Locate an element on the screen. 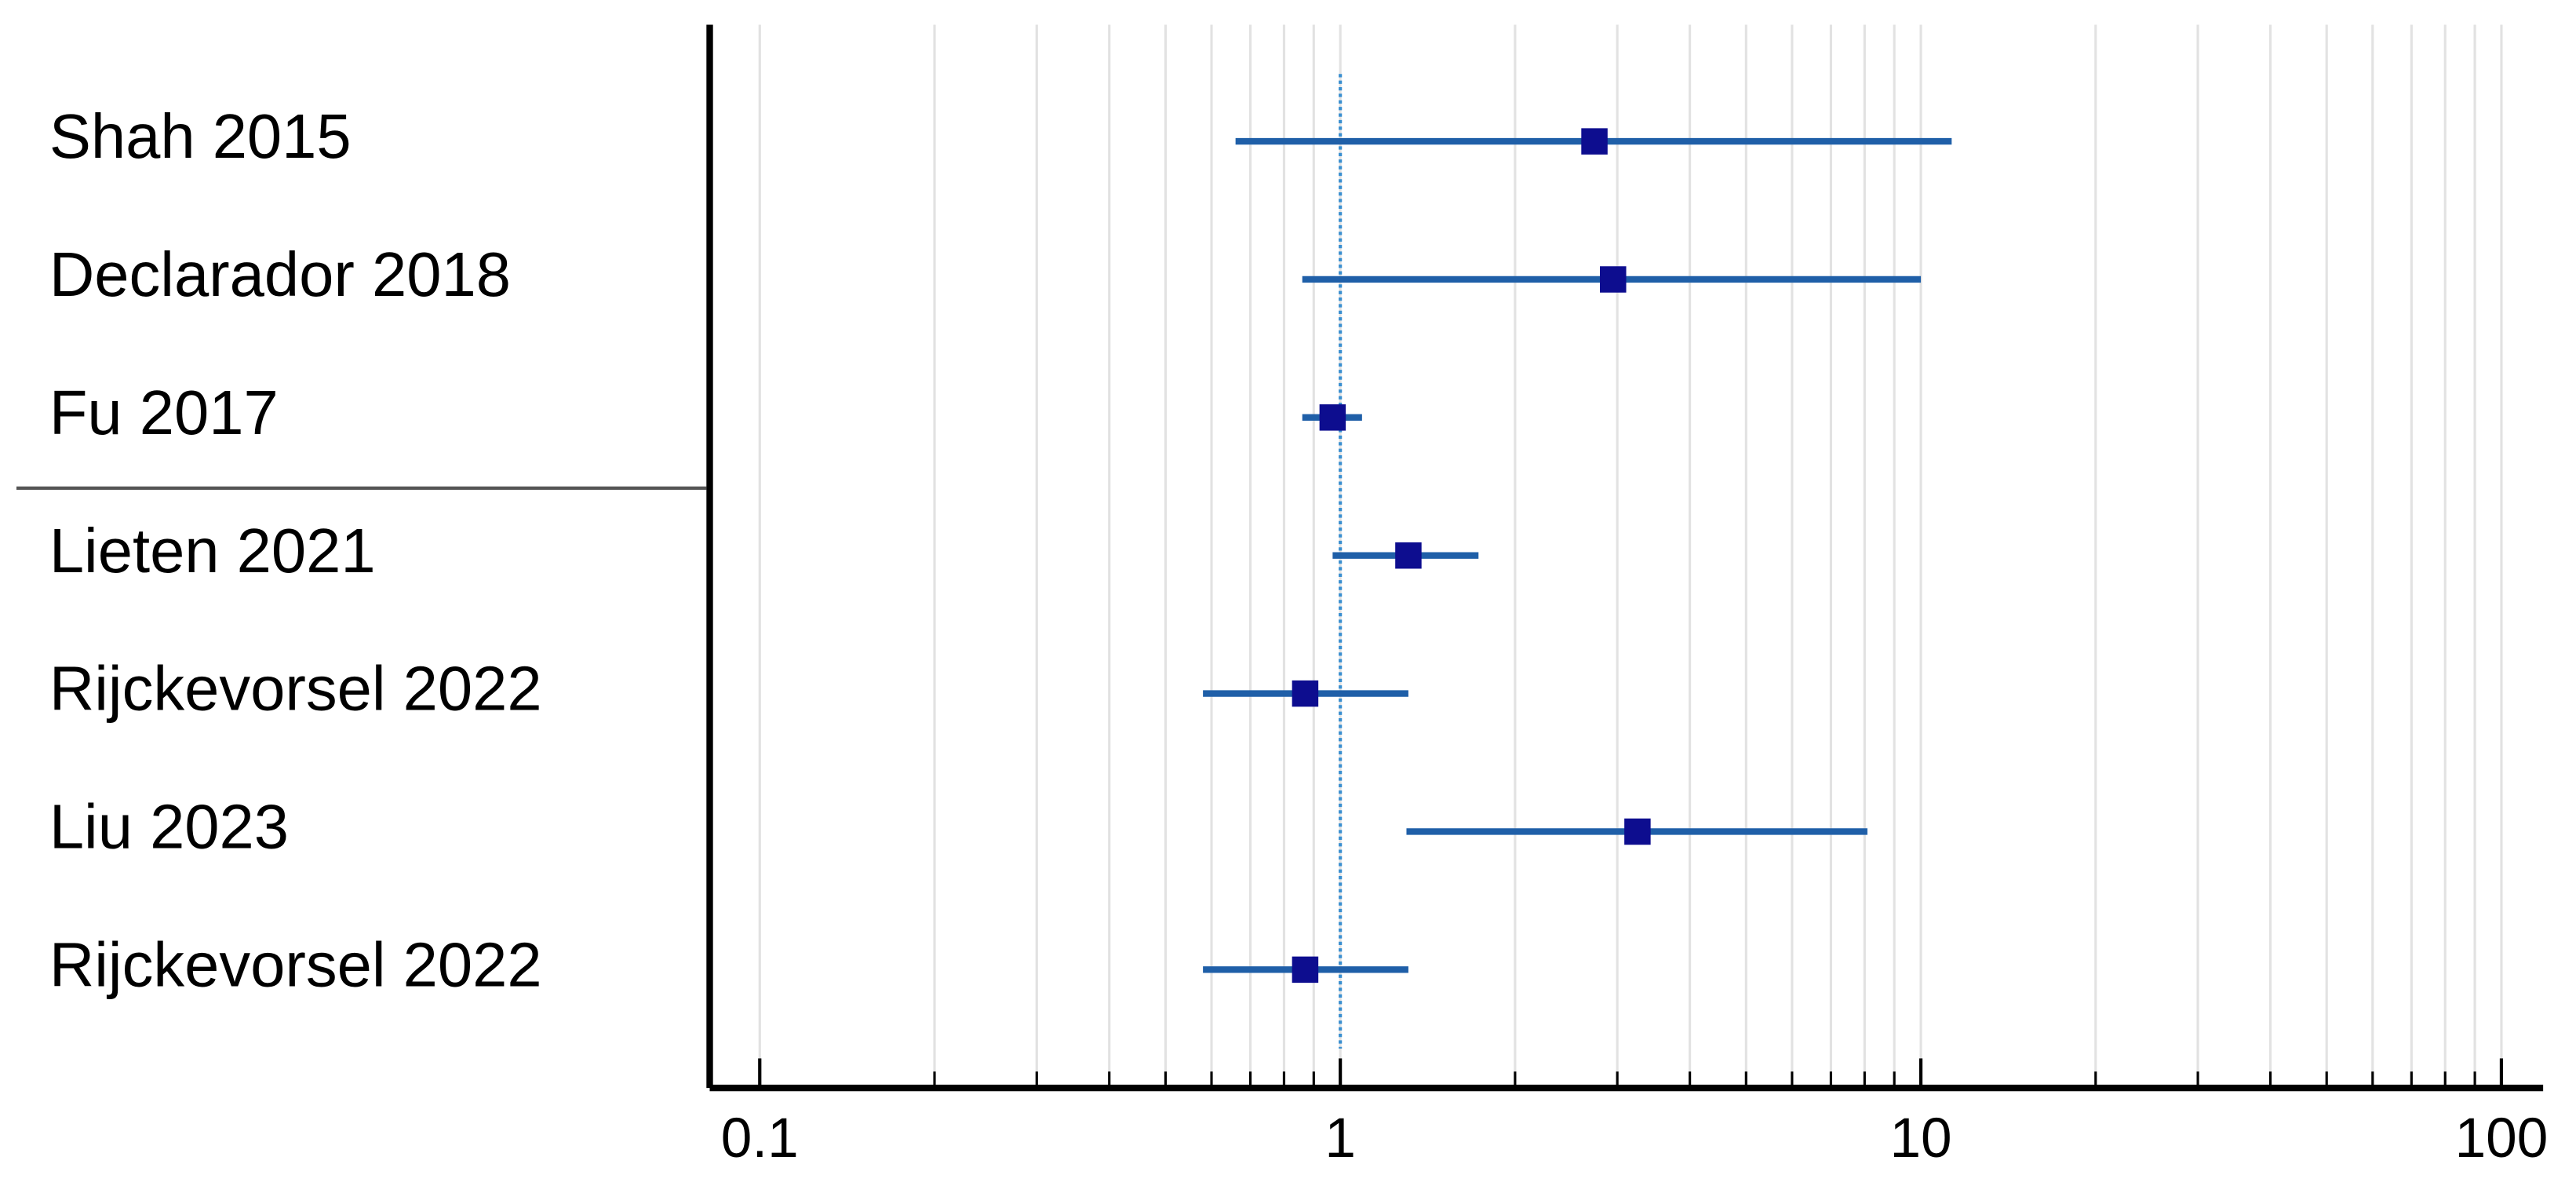 The image size is (2576, 1197). study-label: Shah 2015 is located at coordinates (200, 136).